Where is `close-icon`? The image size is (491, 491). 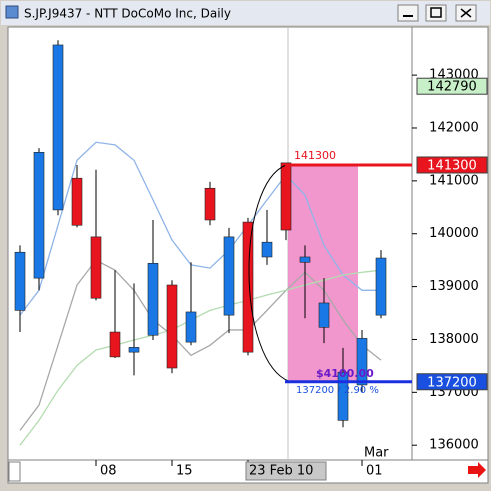
close-icon is located at coordinates (466, 13).